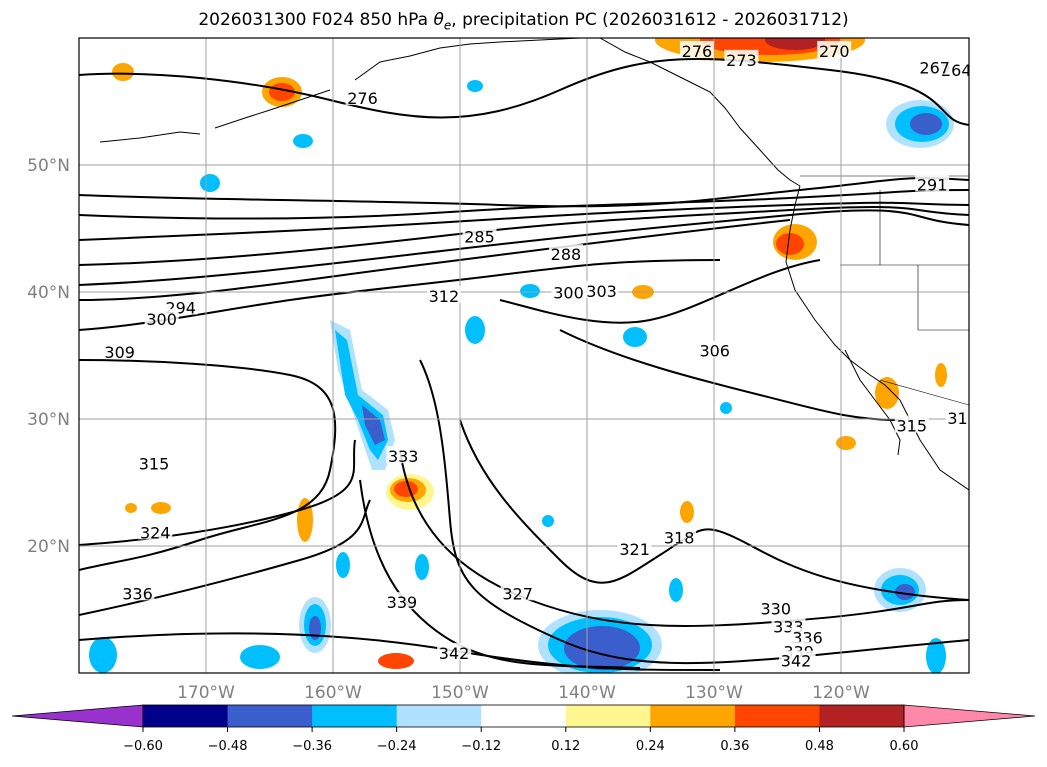  Describe the element at coordinates (444, 296) in the screenshot. I see `contour-label: 312` at that location.